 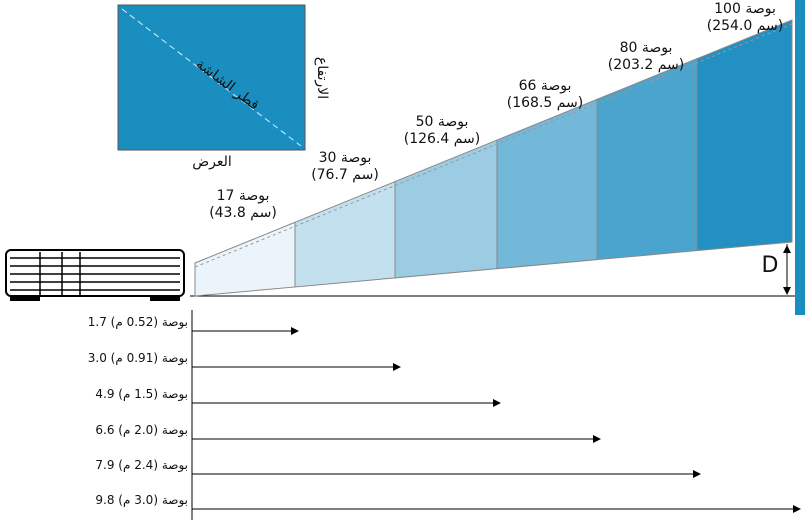 I want to click on offset-label: D, so click(x=770, y=265).